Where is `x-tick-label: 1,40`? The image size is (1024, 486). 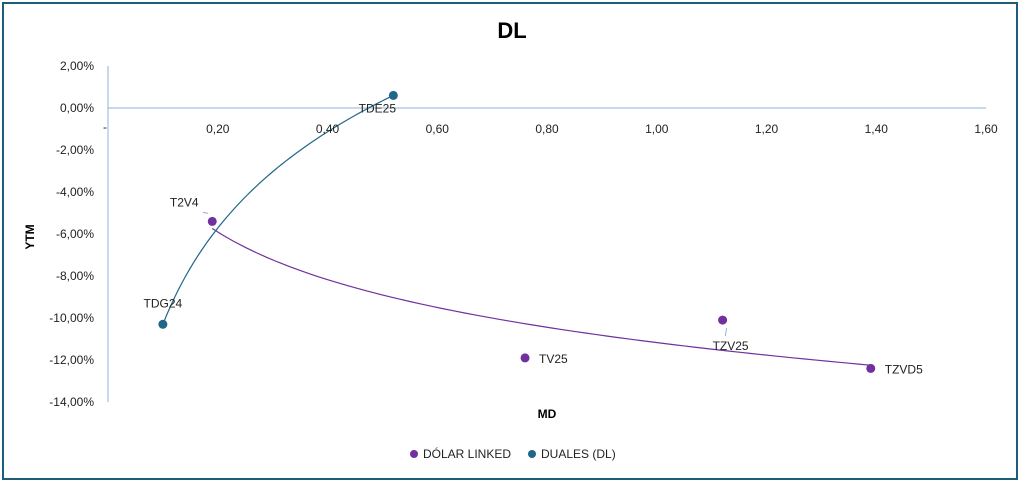 x-tick-label: 1,40 is located at coordinates (877, 129).